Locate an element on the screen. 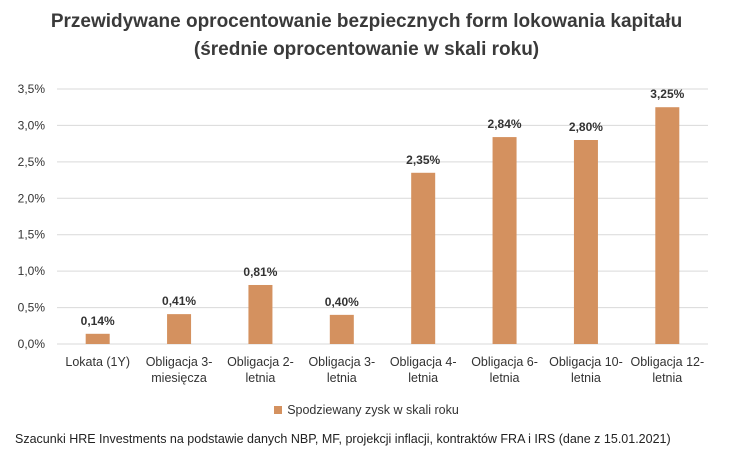  x-tick-label: miesięcza is located at coordinates (179, 378).